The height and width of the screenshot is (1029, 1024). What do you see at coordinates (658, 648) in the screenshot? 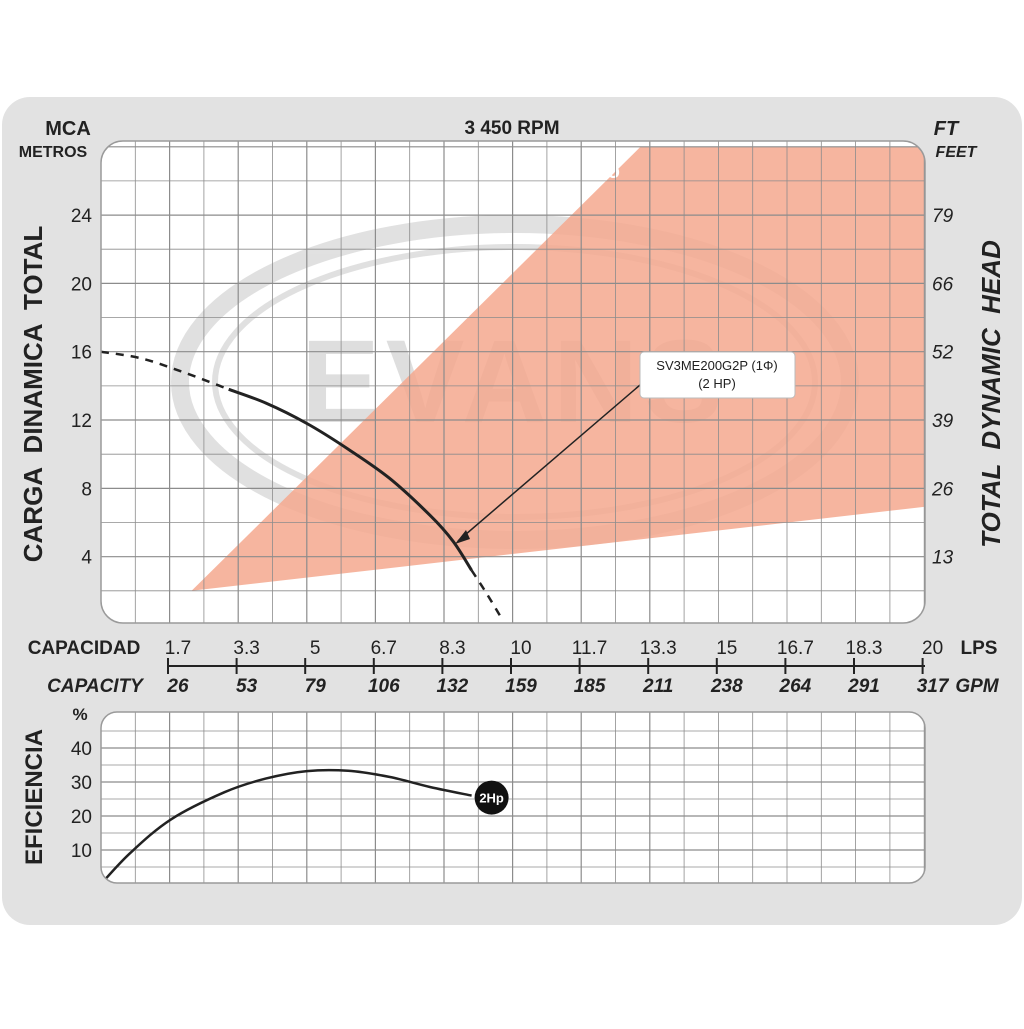
I see `x-tick-label-lps: 13.3` at bounding box center [658, 648].